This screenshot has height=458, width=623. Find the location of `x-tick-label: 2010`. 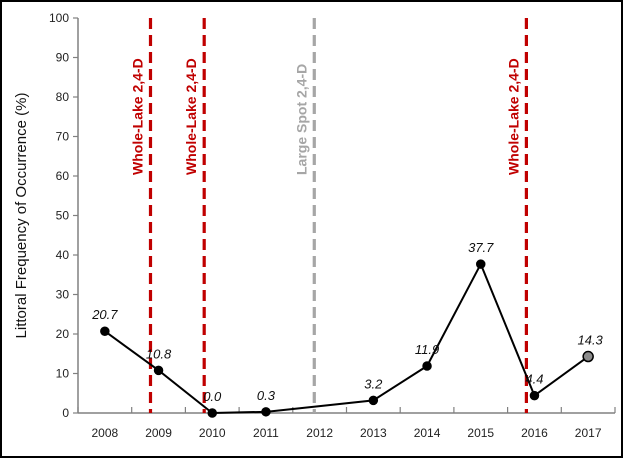

x-tick-label: 2010 is located at coordinates (212, 433).